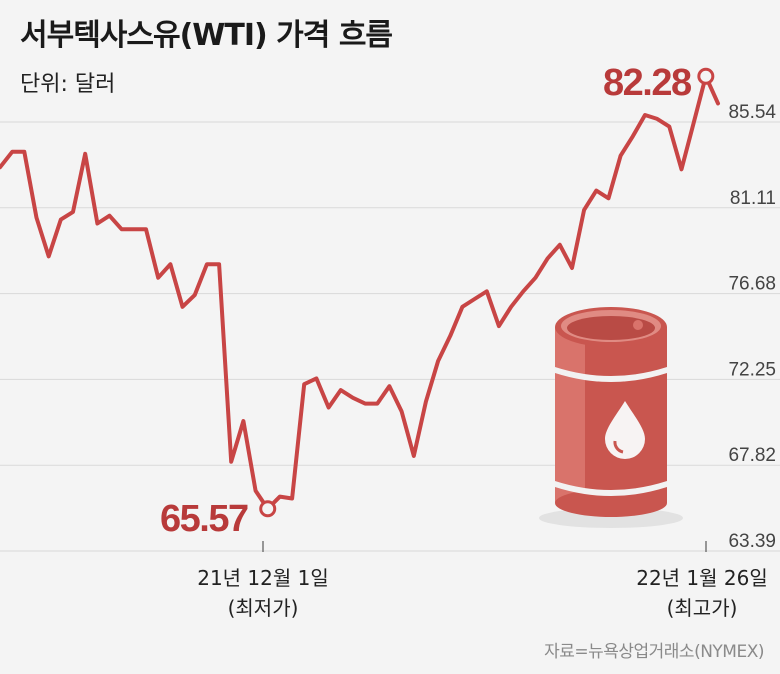 The width and height of the screenshot is (780, 674). What do you see at coordinates (263, 608) in the screenshot?
I see `low-note-label: (최저가)` at bounding box center [263, 608].